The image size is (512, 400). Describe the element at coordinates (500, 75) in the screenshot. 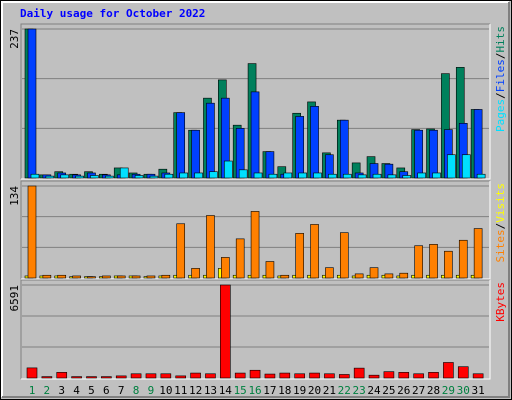

I see `legend-entry: Files` at that location.